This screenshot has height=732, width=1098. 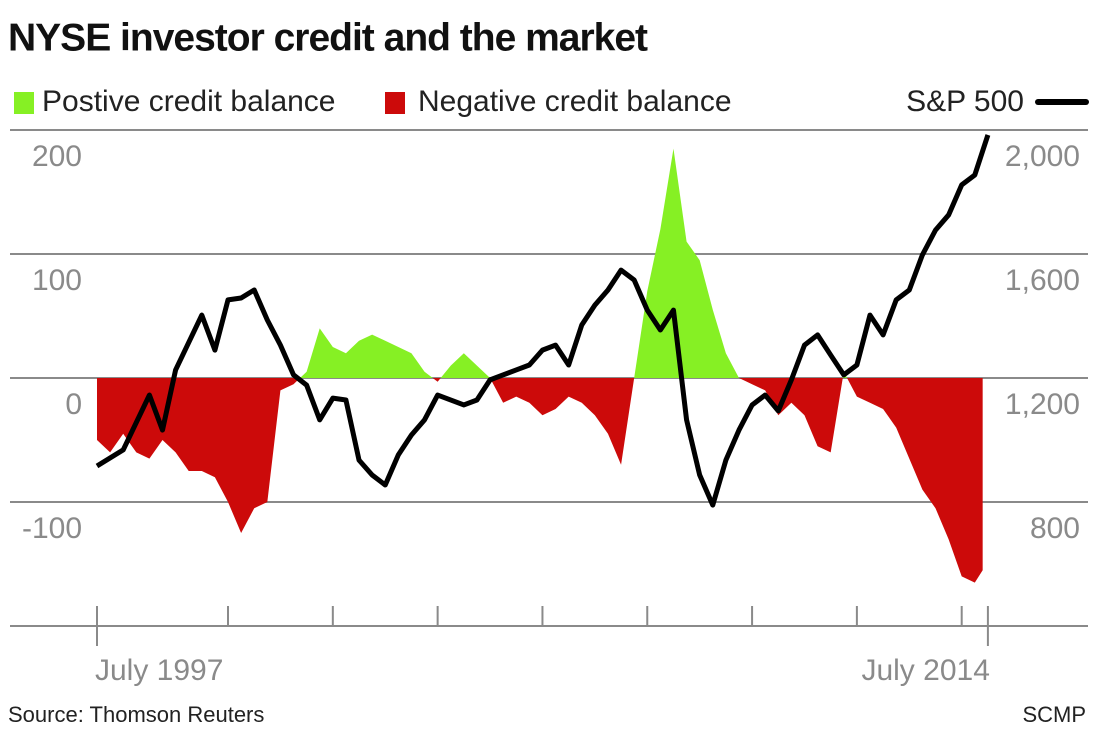 What do you see at coordinates (136, 714) in the screenshot?
I see `source-note: Source: Thomson Reuters` at bounding box center [136, 714].